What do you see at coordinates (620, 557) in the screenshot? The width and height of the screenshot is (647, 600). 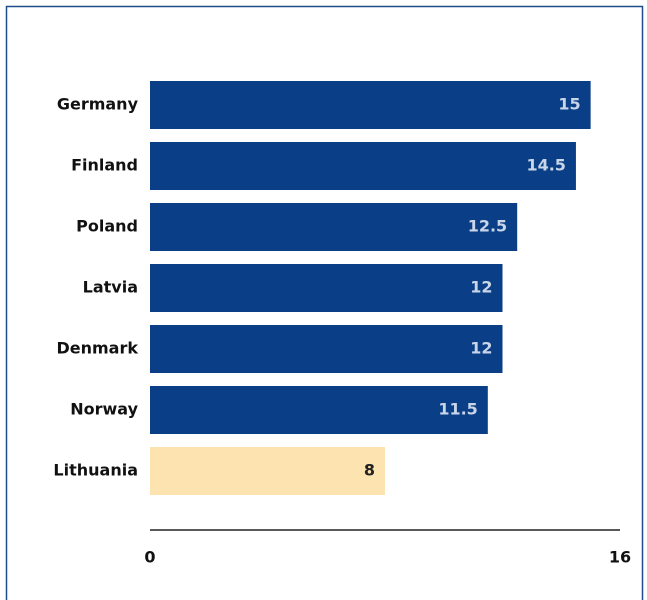 I see `x-tick-label: 16` at bounding box center [620, 557].